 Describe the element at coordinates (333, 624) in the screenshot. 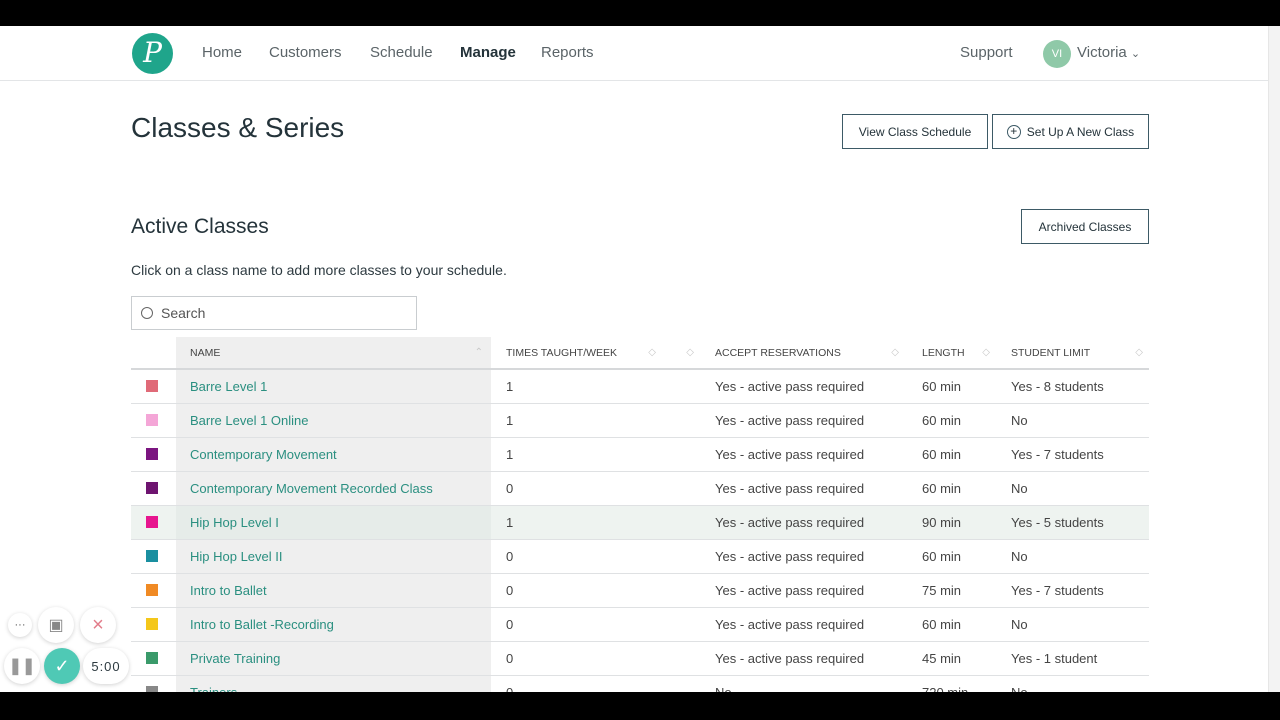

I see `class-name-link: Intro to Ballet -Recording` at that location.